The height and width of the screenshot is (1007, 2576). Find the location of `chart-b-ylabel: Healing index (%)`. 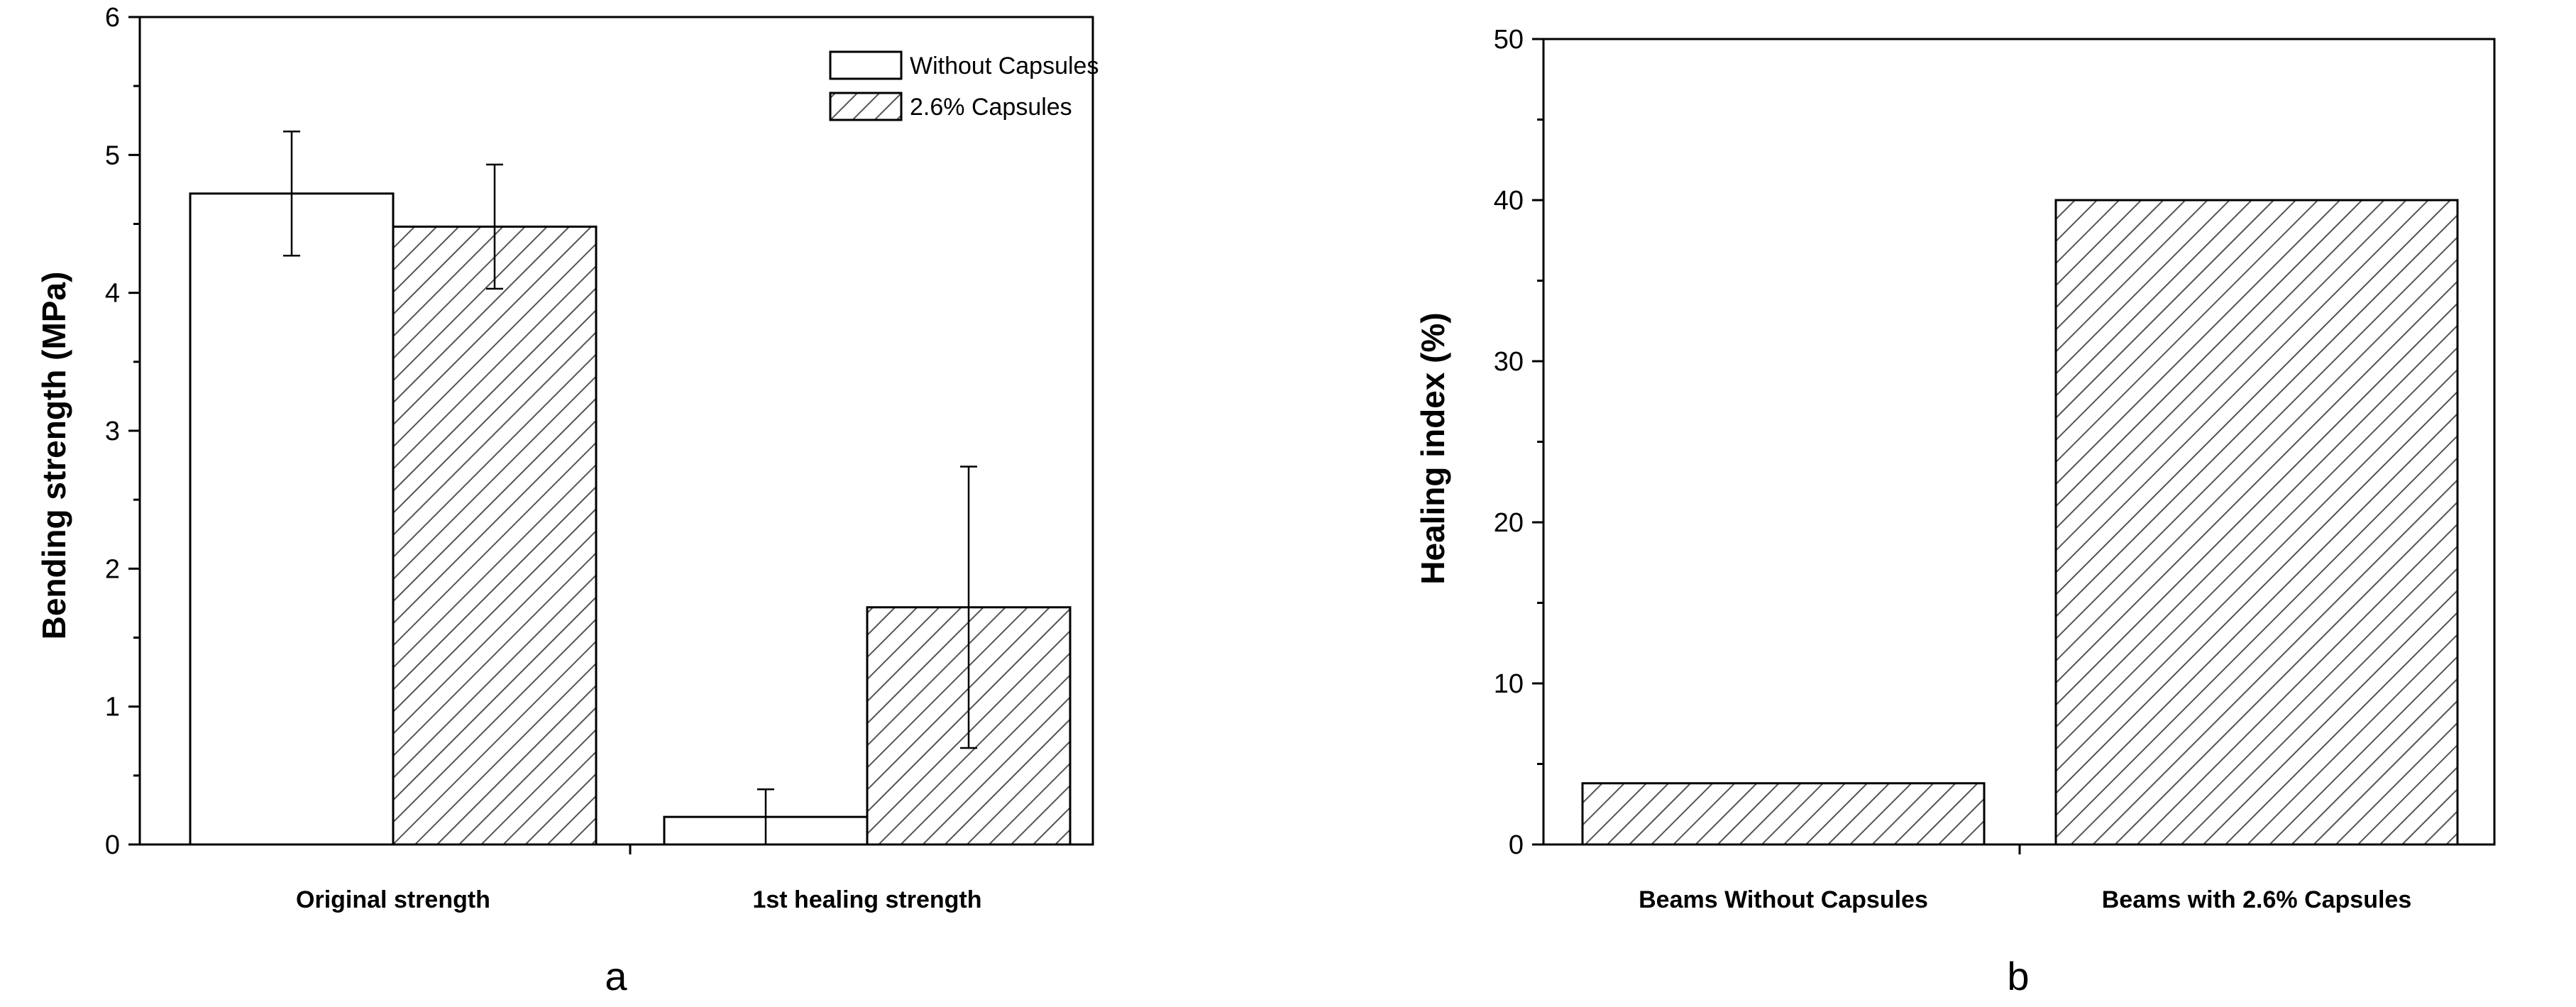

chart-b-ylabel: Healing index (%) is located at coordinates (1432, 448).